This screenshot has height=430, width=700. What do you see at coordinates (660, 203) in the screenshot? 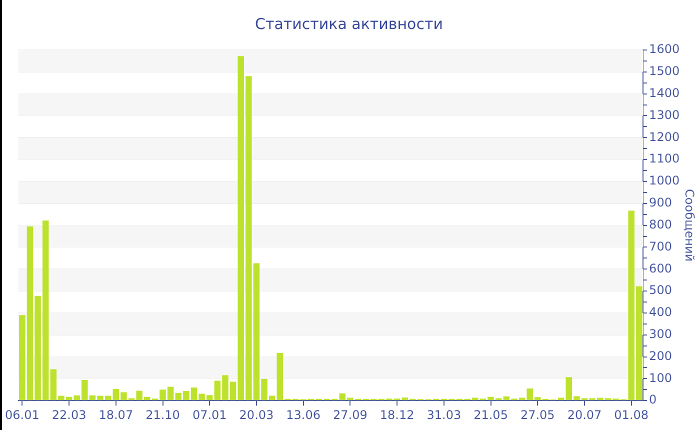
I see `y2-tick-label: 900` at bounding box center [660, 203].